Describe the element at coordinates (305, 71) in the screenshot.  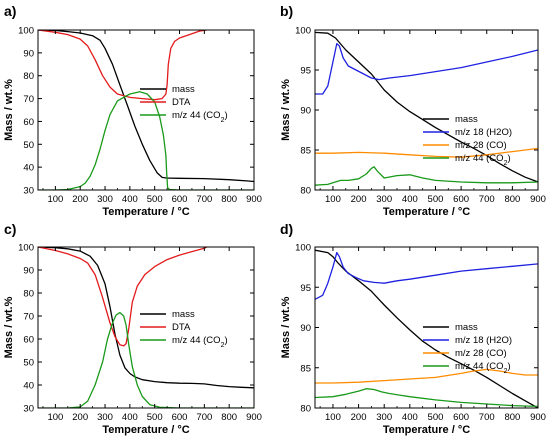
I see `y-tick-label: 95` at that location.